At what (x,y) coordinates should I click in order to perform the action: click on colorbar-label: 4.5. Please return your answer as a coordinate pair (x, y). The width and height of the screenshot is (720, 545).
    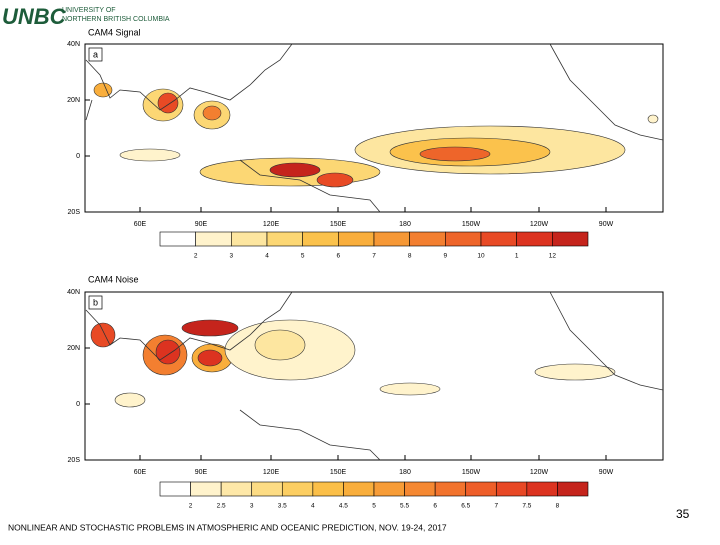
    Looking at the image, I should click on (343, 506).